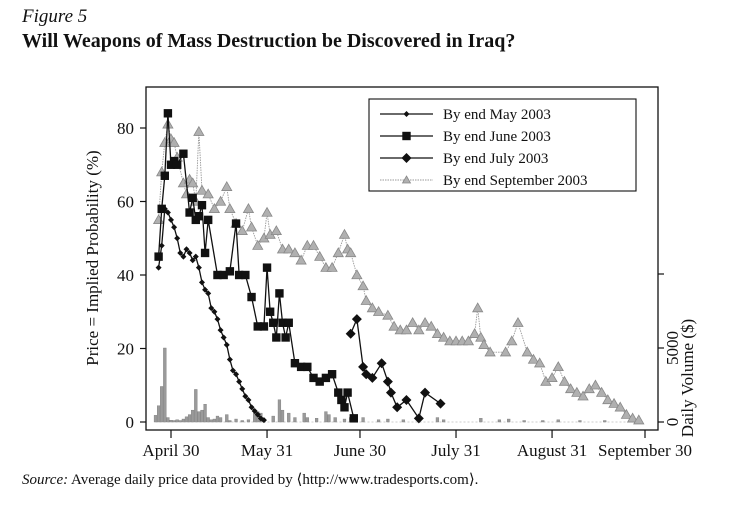 The image size is (734, 508). What do you see at coordinates (267, 450) in the screenshot?
I see `x-tick-label: May 31` at bounding box center [267, 450].